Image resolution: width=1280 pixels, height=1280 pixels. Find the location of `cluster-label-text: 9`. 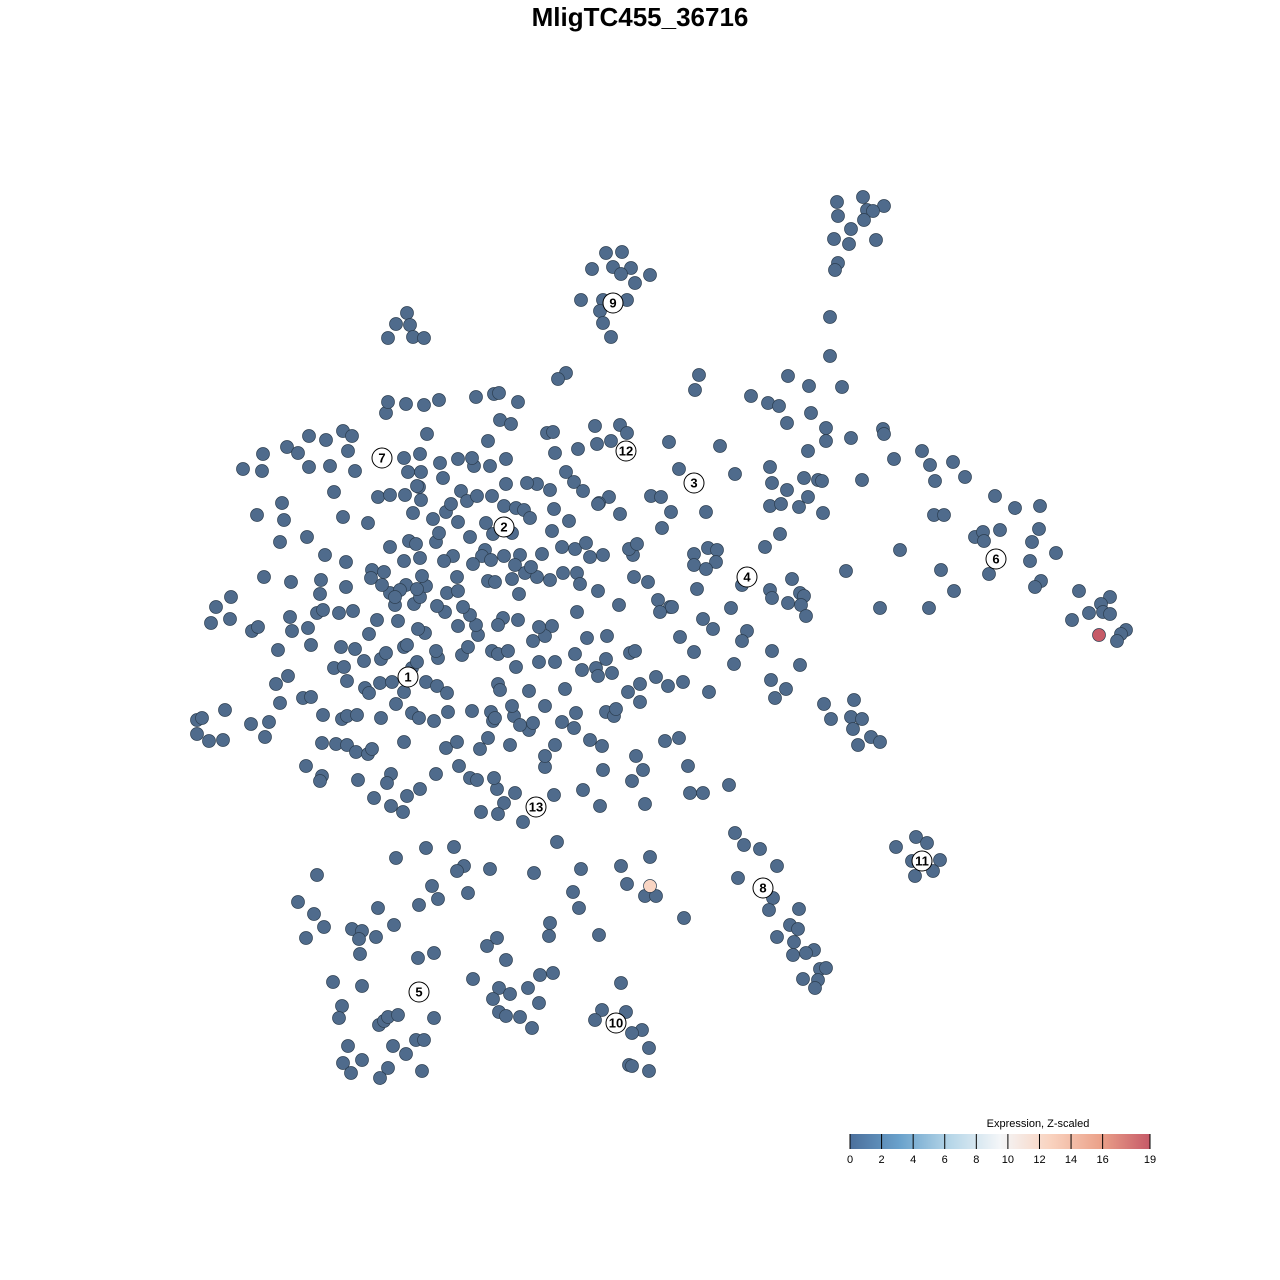

cluster-label-text: 9 is located at coordinates (612, 303).